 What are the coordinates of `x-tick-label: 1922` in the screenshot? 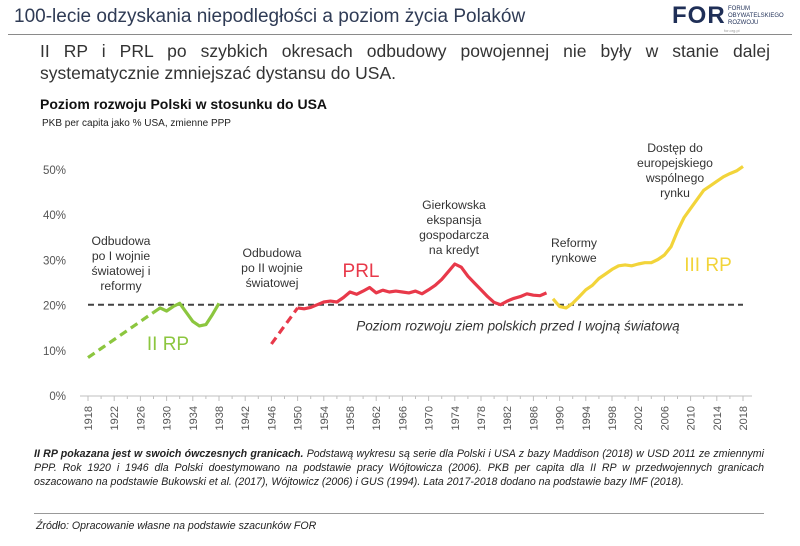 It's located at (115, 418).